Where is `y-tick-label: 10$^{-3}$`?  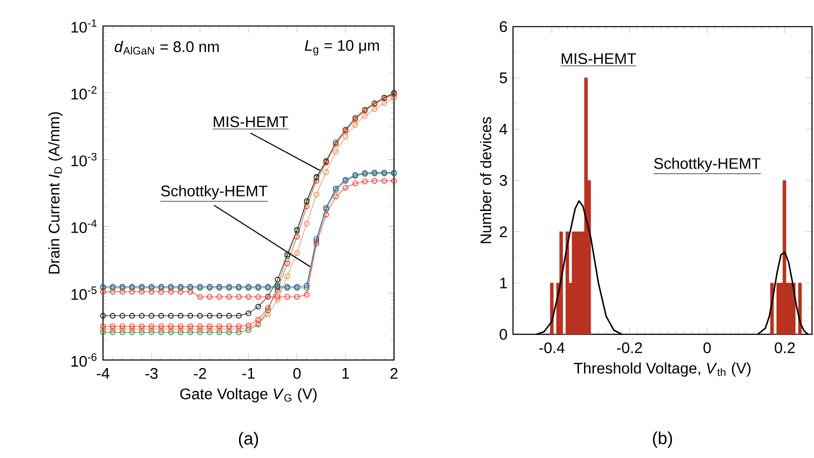 y-tick-label: 10$^{-3}$ is located at coordinates (84, 159).